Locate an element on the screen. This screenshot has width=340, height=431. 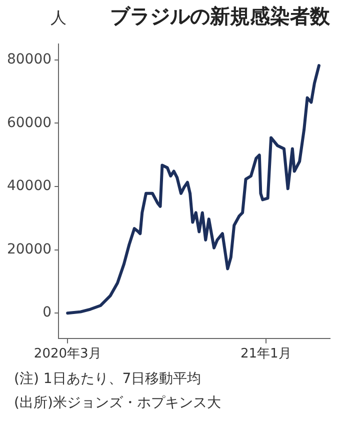
y-axis-title: 人 is located at coordinates (58, 18).